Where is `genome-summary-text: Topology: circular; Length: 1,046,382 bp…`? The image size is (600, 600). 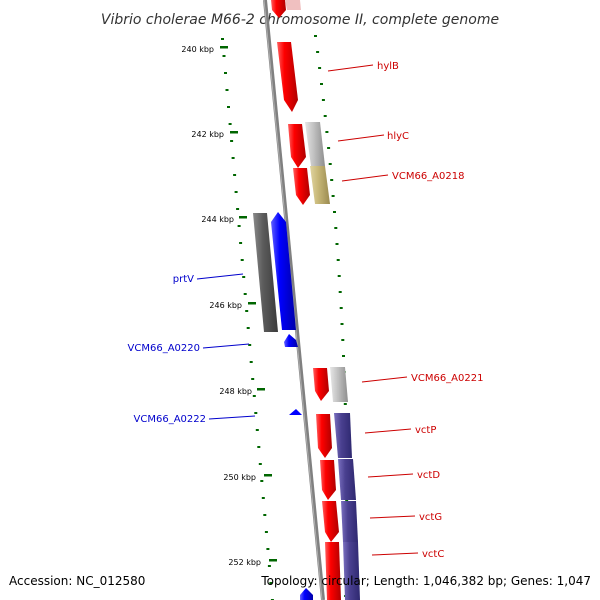 genome-summary-text: Topology: circular; Length: 1,046,382 bp… is located at coordinates (426, 581).